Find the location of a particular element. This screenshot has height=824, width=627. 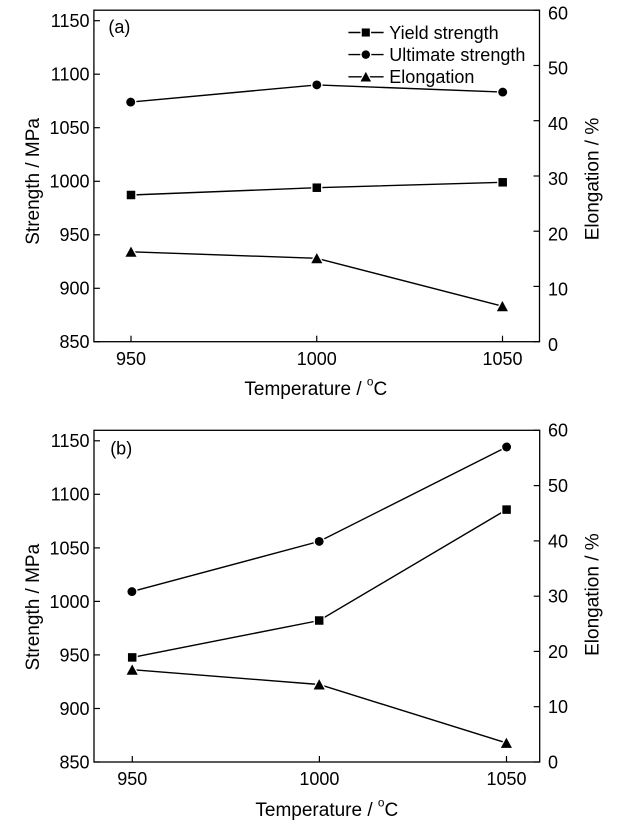

svg-text: (a) is located at coordinates (119, 27).